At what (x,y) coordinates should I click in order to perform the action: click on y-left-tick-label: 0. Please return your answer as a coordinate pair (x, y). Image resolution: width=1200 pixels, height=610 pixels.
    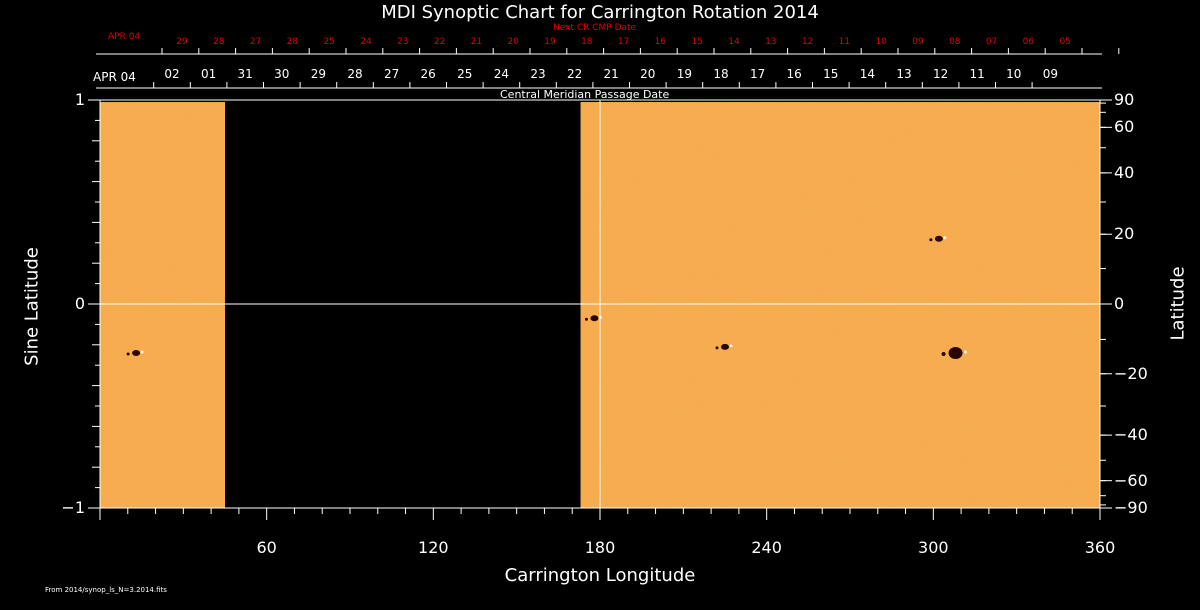
    Looking at the image, I should click on (79, 303).